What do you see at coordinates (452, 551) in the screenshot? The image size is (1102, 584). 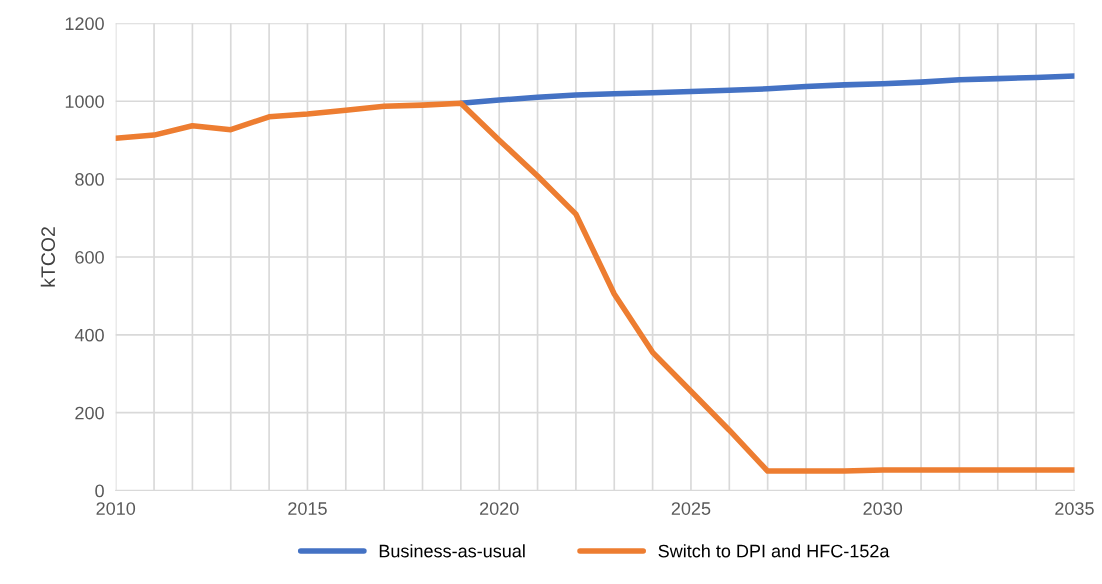 I see `legend-label: Business-as-usual` at bounding box center [452, 551].